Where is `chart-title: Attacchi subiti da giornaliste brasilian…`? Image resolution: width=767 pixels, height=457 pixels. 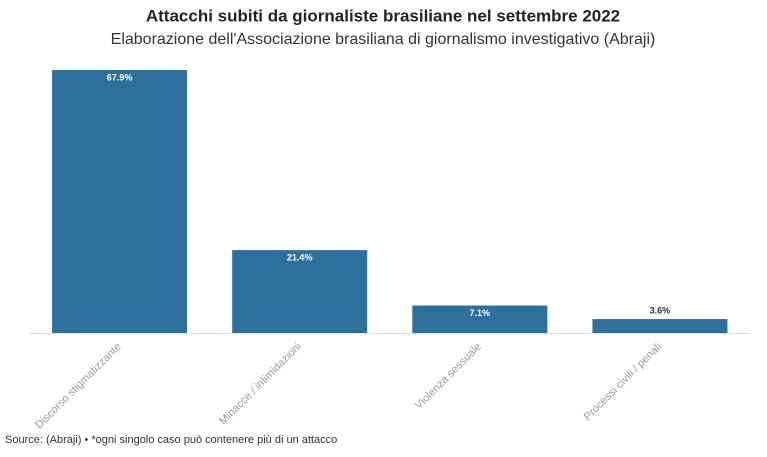 chart-title: Attacchi subiti da giornaliste brasilian… is located at coordinates (383, 15).